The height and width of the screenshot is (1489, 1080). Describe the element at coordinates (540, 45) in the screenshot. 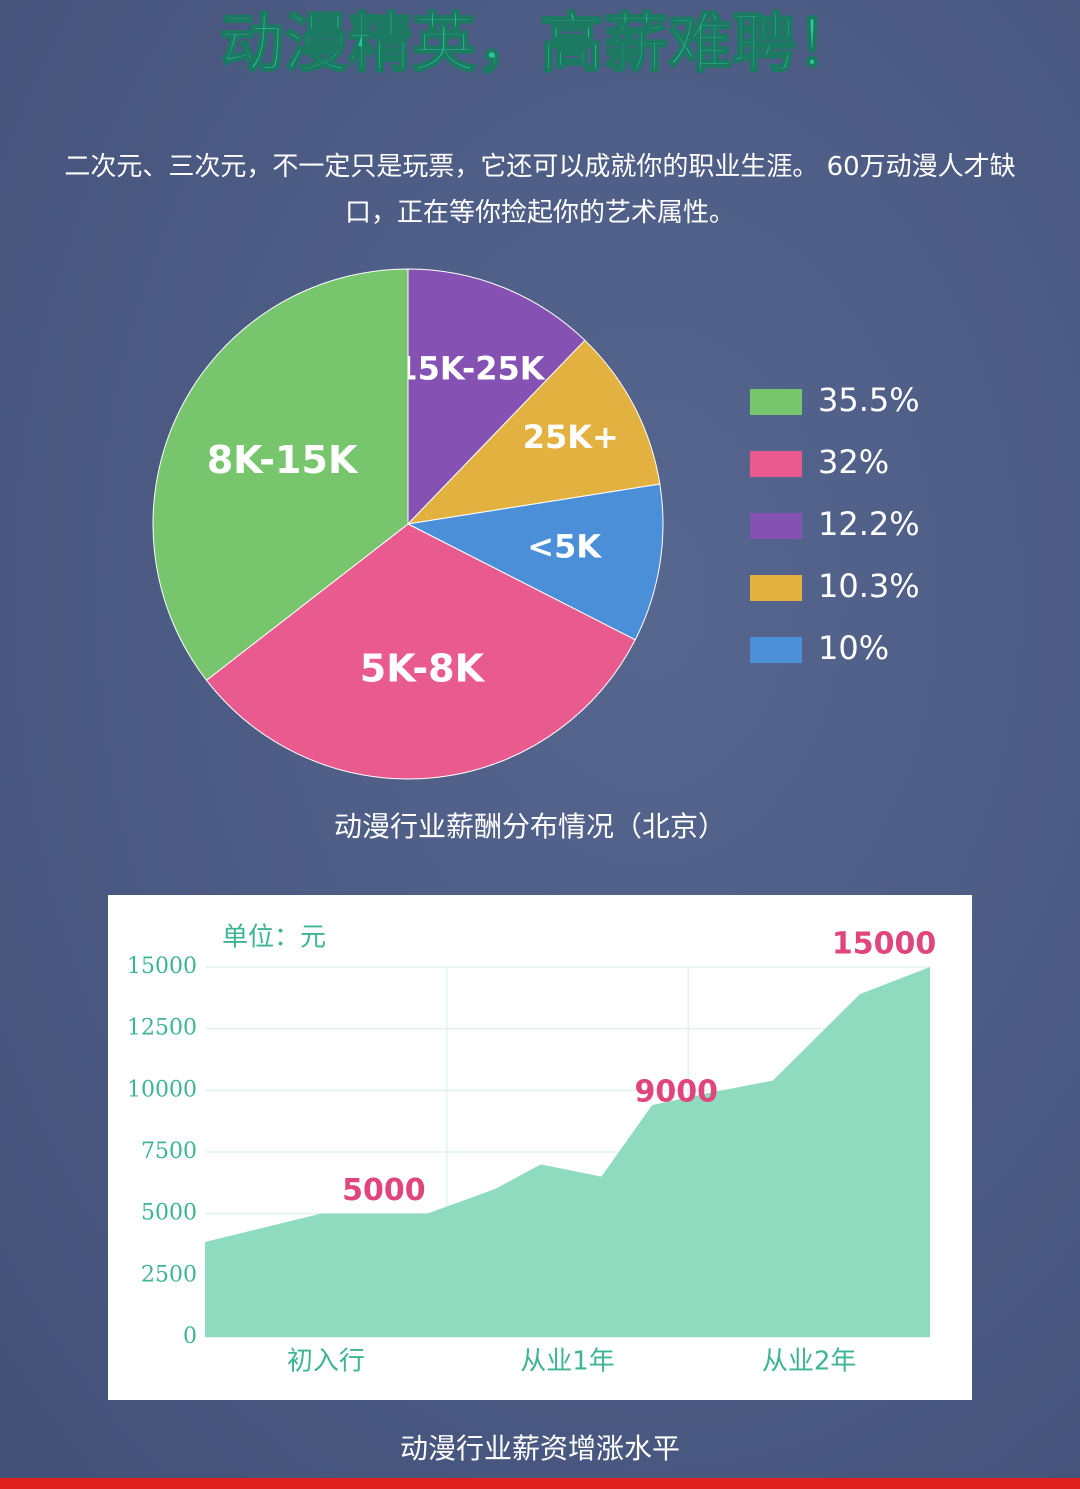

I see `title: 动漫精英，高薪难聘！` at that location.